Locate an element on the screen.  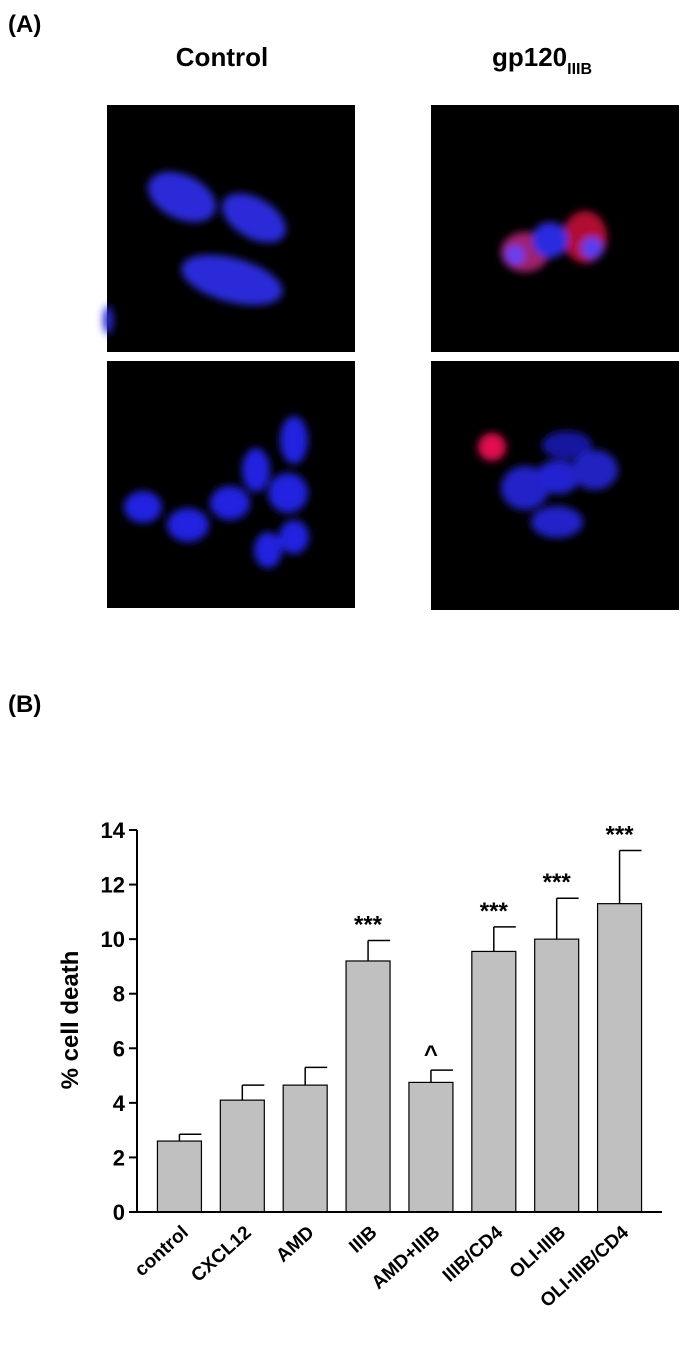
y-tick-label: 14 is located at coordinates (113, 830).